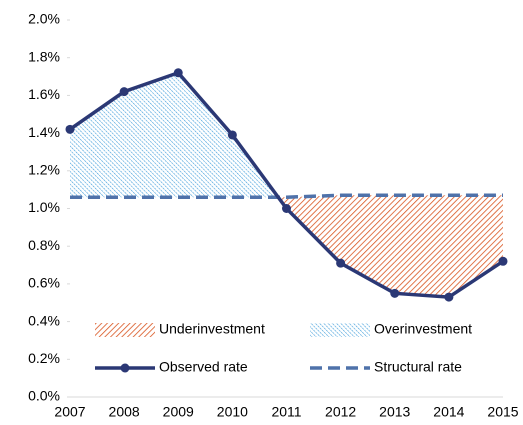 This screenshot has height=425, width=523. I want to click on x-tick-label: 2011, so click(286, 412).